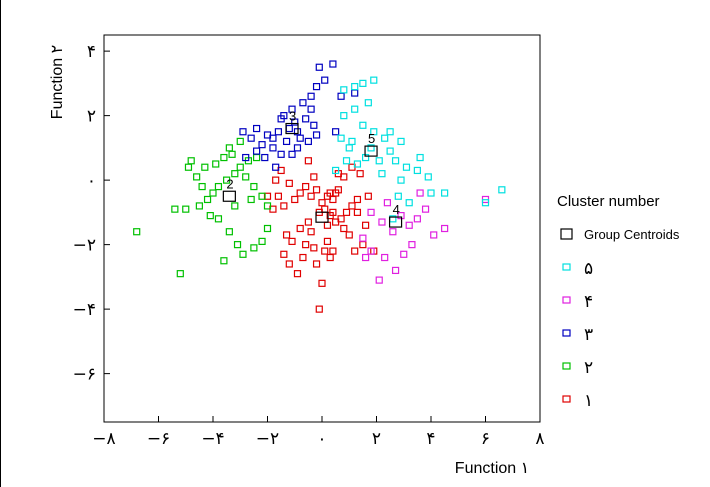  What do you see at coordinates (91, 181) in the screenshot?
I see `y-tick-label: ٠` at bounding box center [91, 181].